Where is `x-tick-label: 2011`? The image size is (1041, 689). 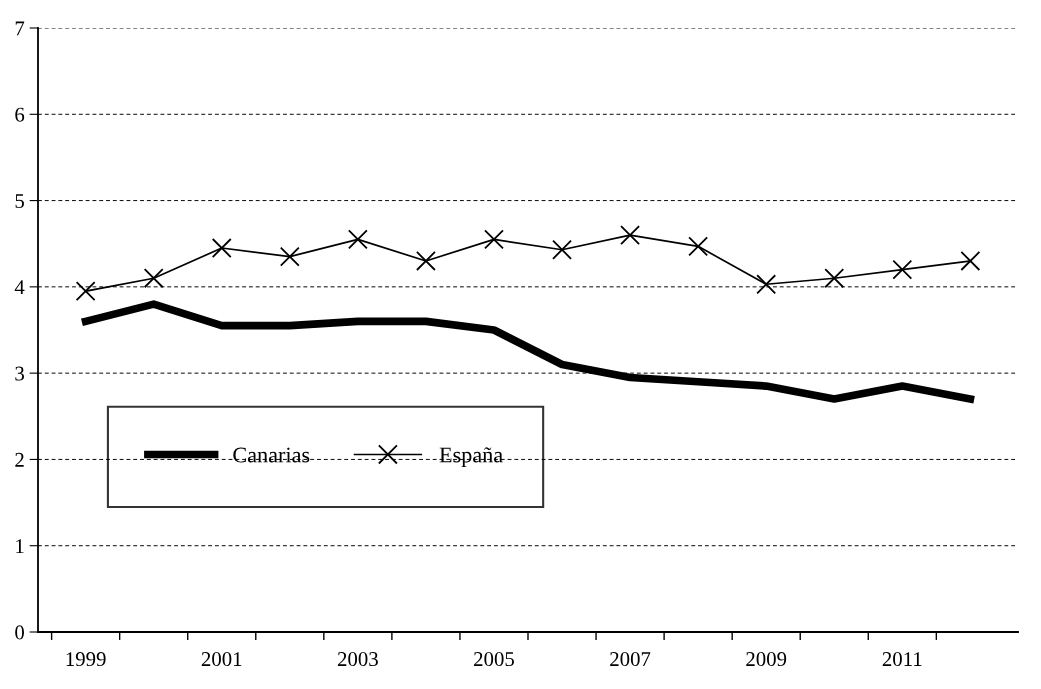 x-tick-label: 2011 is located at coordinates (902, 659).